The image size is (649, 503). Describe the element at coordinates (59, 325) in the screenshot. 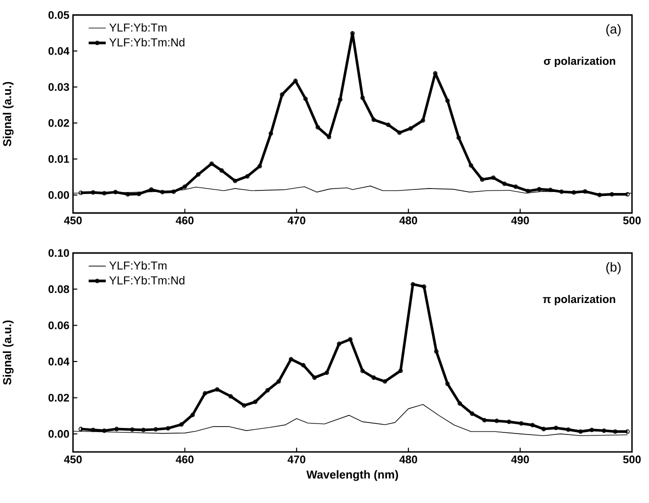

I see `y-tick-label: 0.06` at that location.